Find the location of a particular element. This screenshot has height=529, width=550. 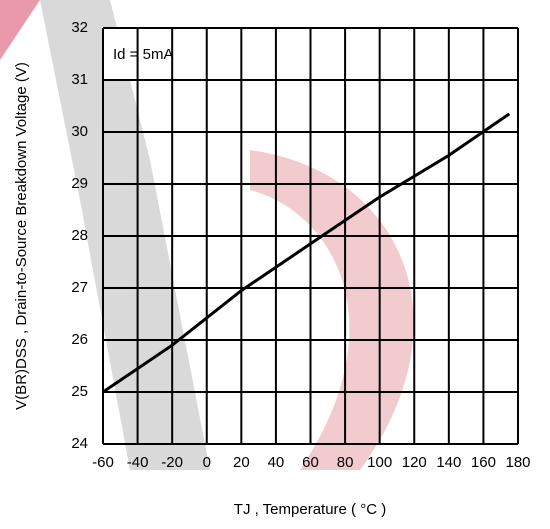

y-tick-label: 31 is located at coordinates (79, 79).